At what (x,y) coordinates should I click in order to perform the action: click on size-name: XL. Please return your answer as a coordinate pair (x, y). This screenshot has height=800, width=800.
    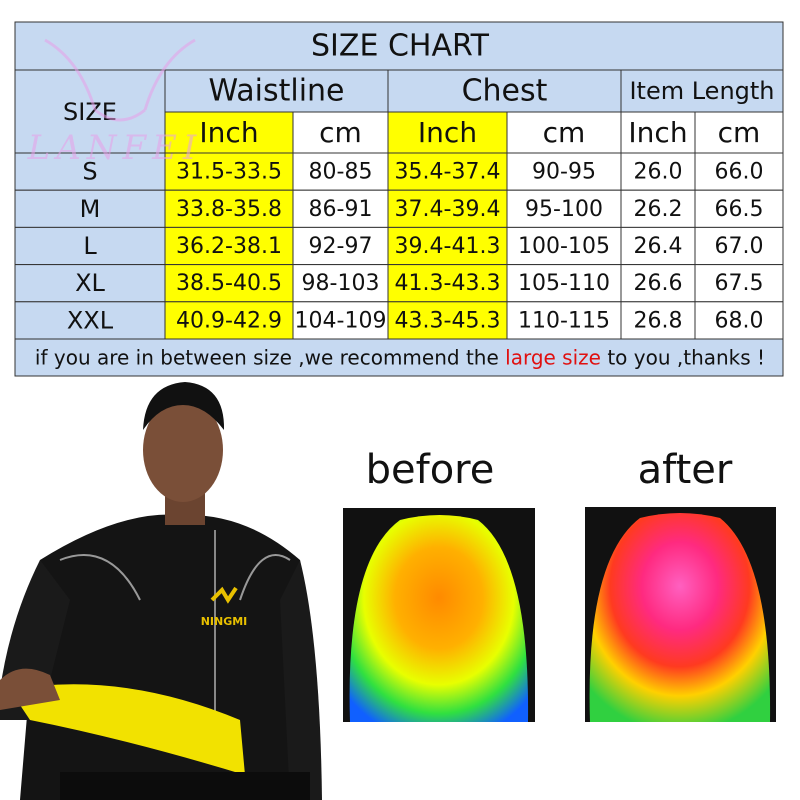
    Looking at the image, I should click on (90, 283).